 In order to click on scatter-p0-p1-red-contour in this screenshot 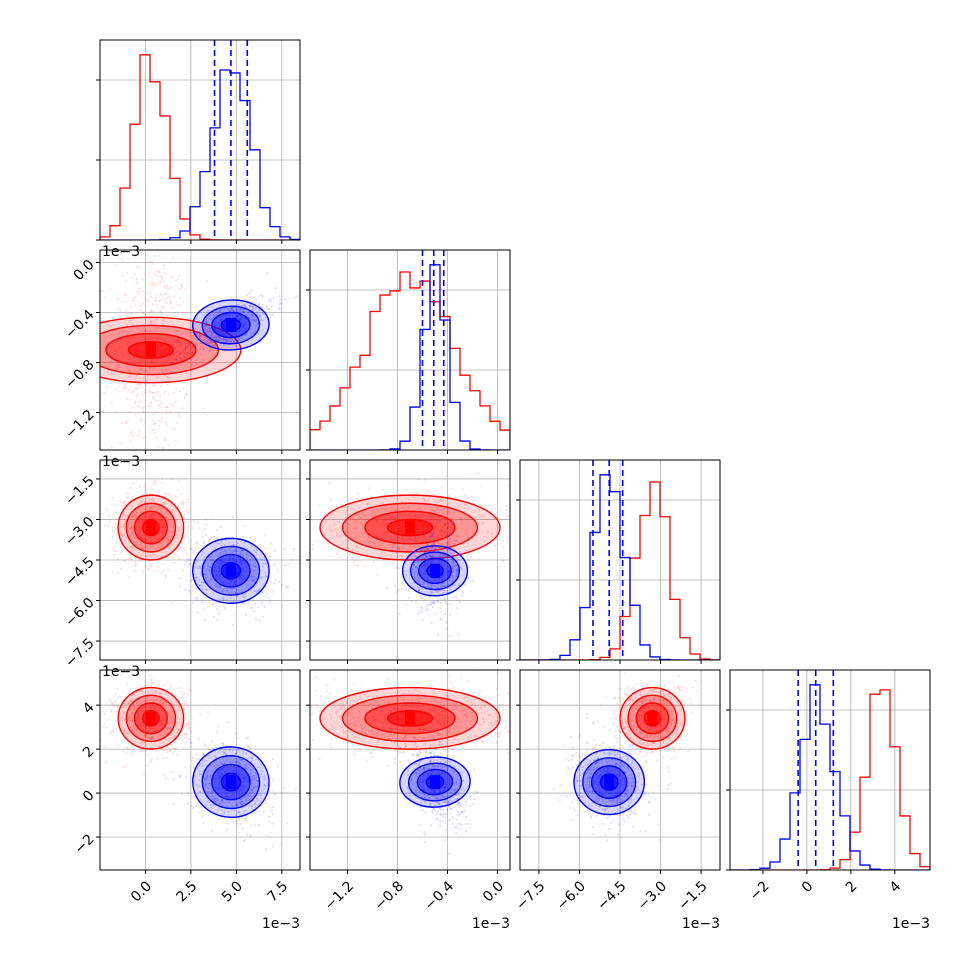, I will do `click(151, 350)`.